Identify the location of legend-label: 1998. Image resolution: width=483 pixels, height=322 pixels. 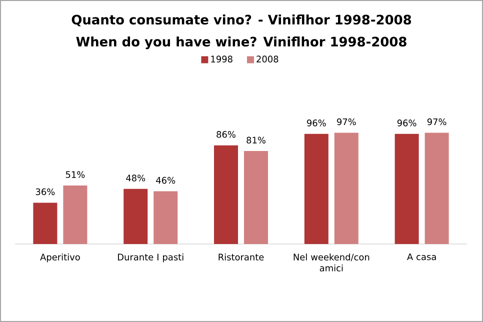
(221, 59).